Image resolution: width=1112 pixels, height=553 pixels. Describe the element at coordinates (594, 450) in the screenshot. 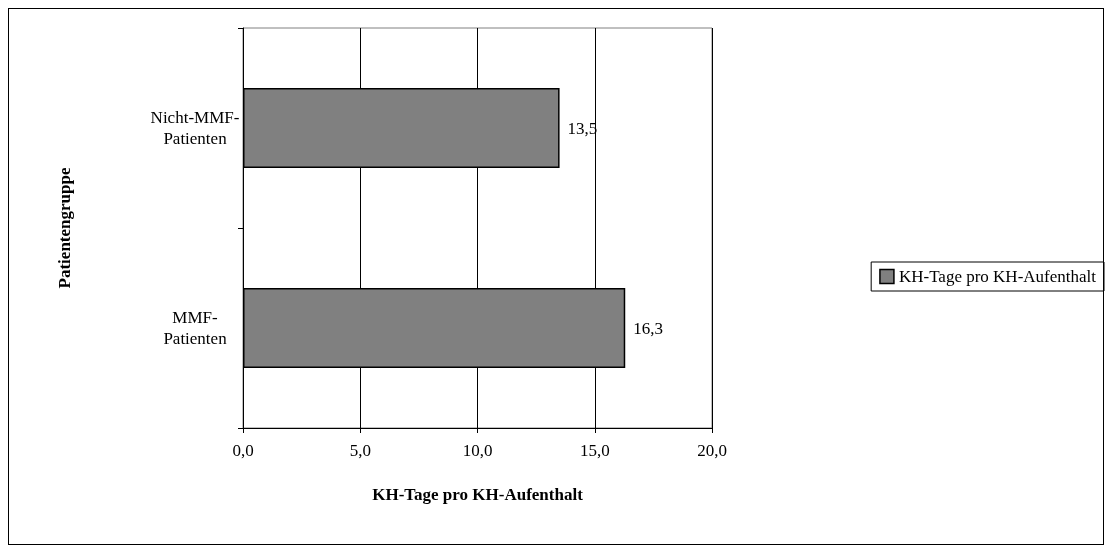

I see `x-tick-label: 15,0` at that location.